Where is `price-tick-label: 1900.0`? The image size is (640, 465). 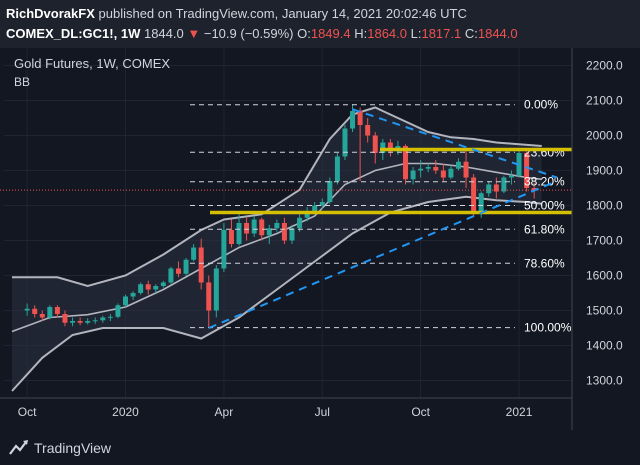 price-tick-label: 1900.0 is located at coordinates (604, 171).